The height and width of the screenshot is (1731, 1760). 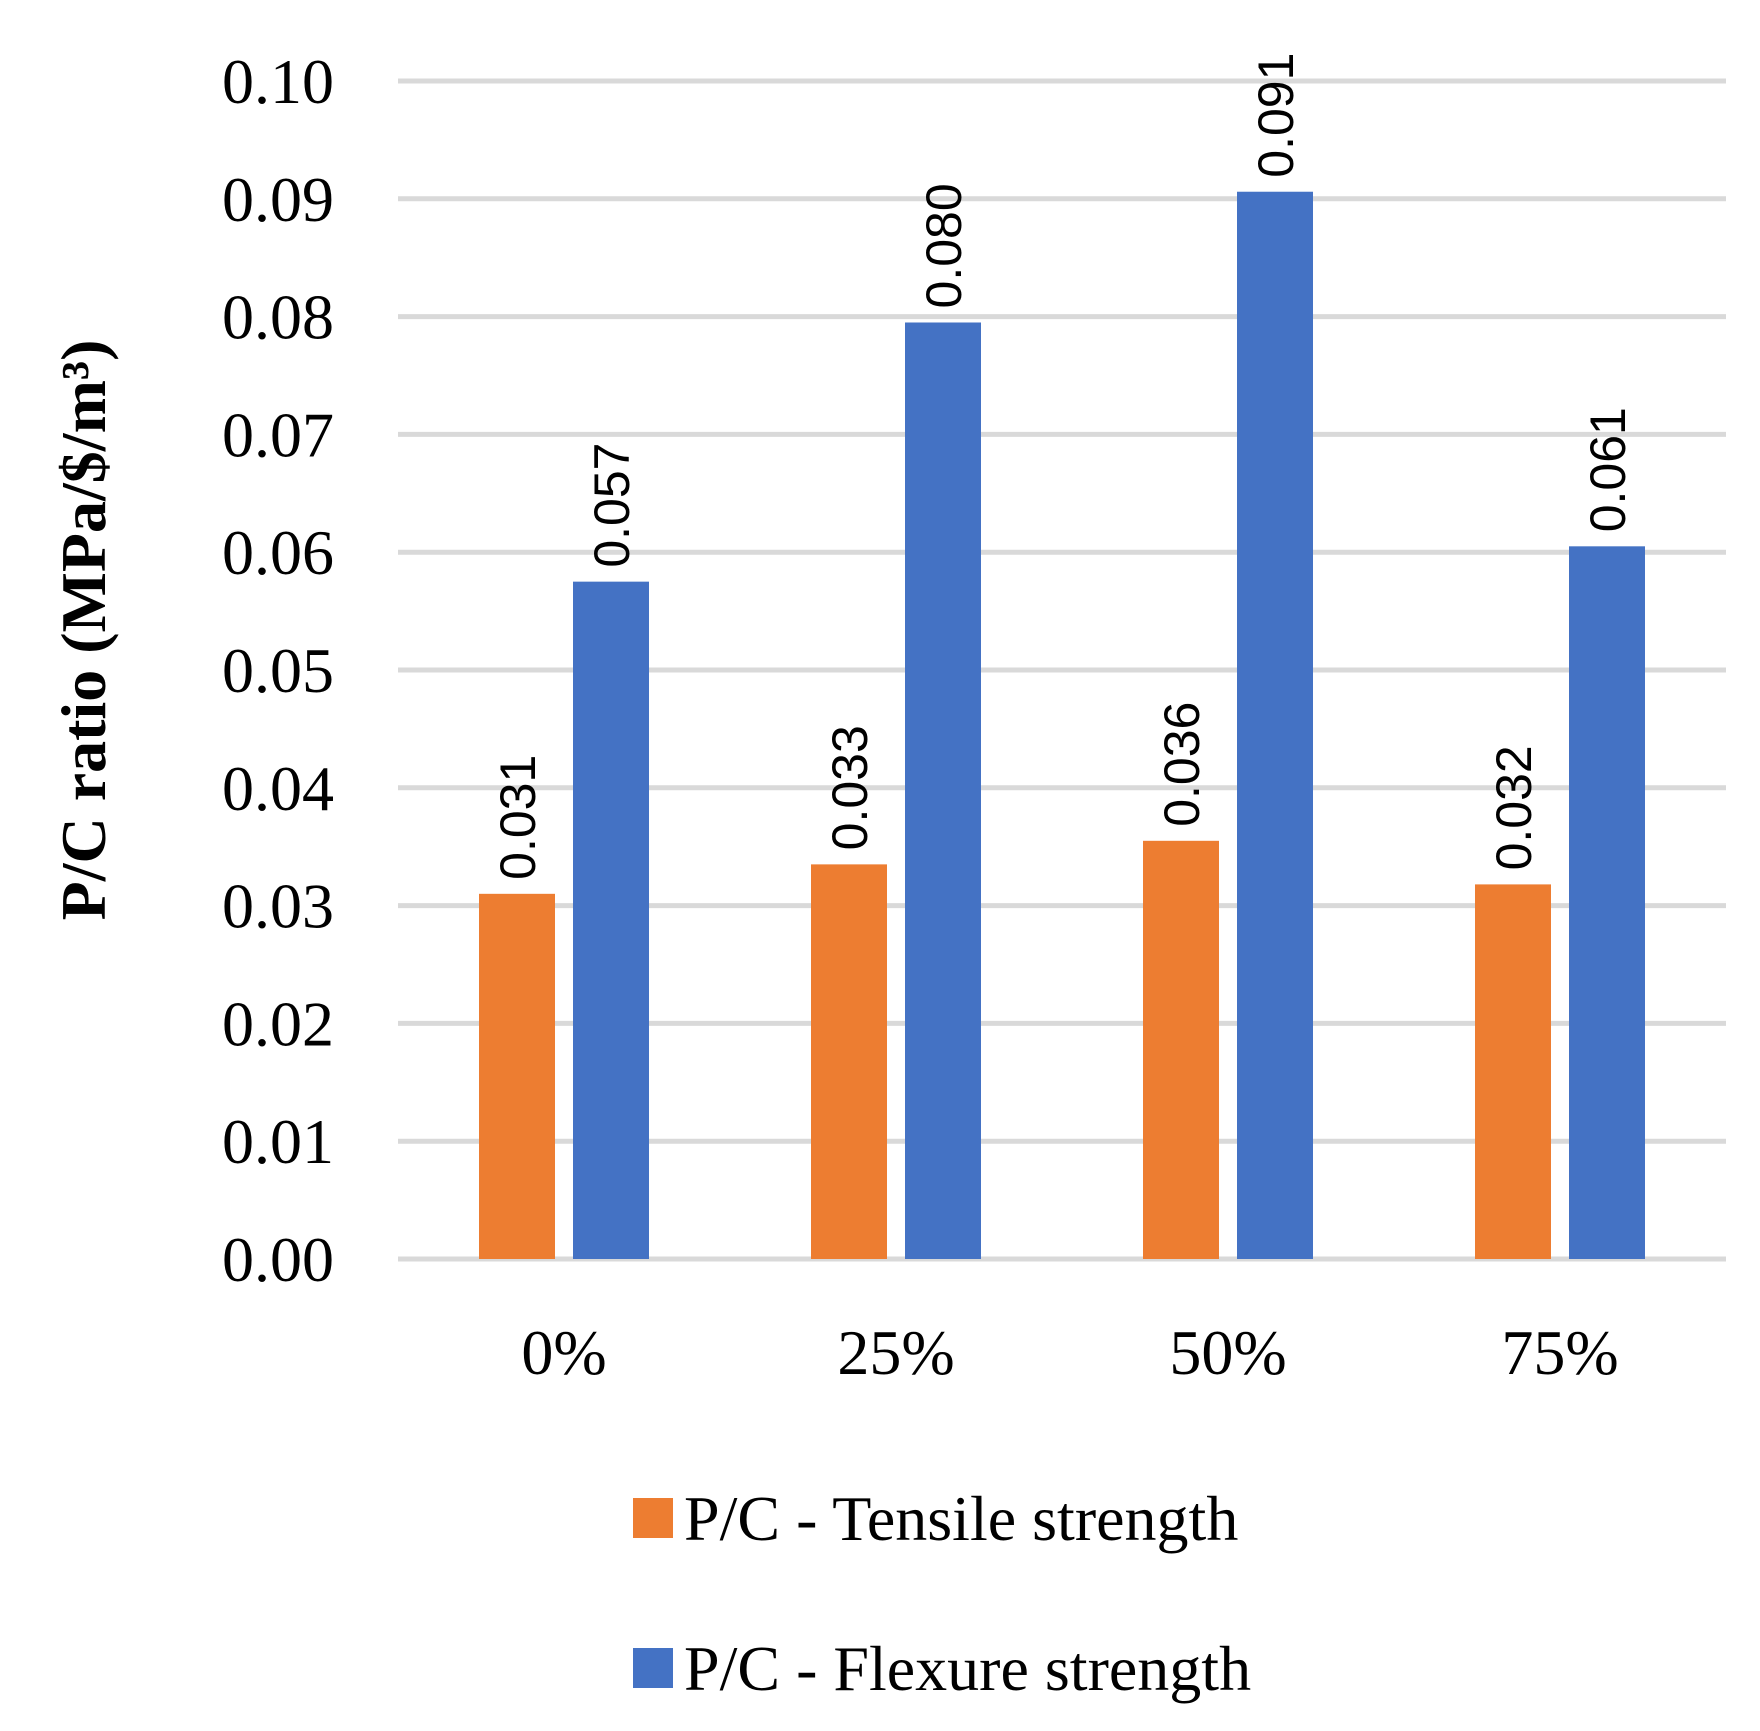 I want to click on y-tick-label: 0.05, so click(x=278, y=670).